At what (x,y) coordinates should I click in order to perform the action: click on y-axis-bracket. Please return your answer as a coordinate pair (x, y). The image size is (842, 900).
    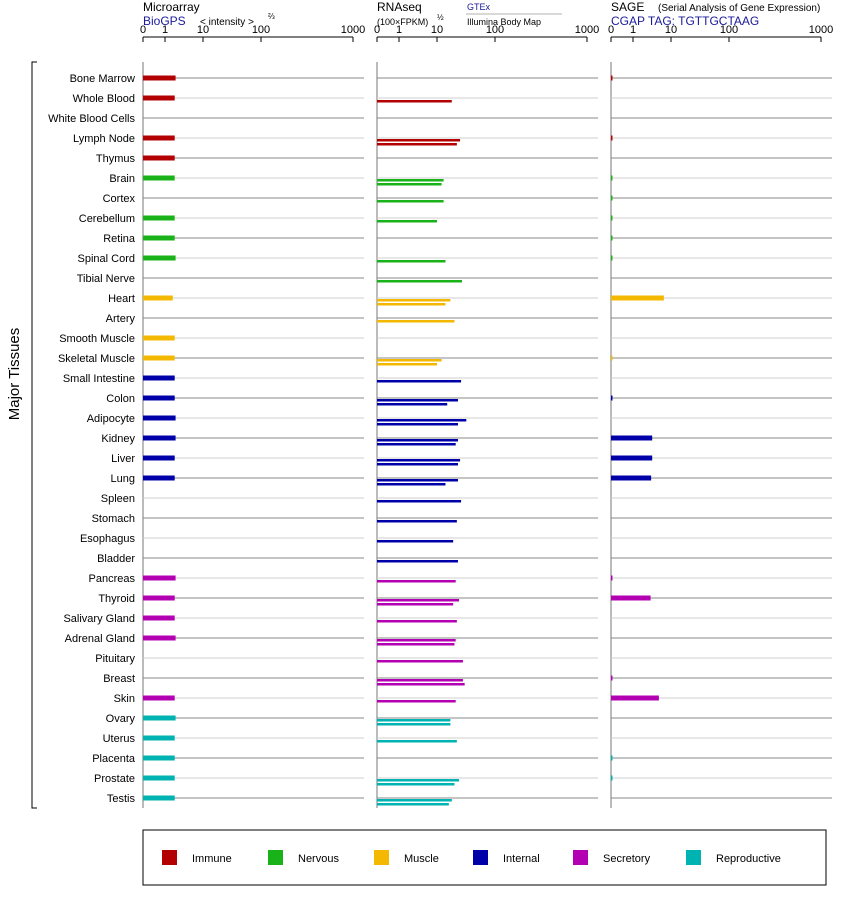
    Looking at the image, I should click on (34, 435).